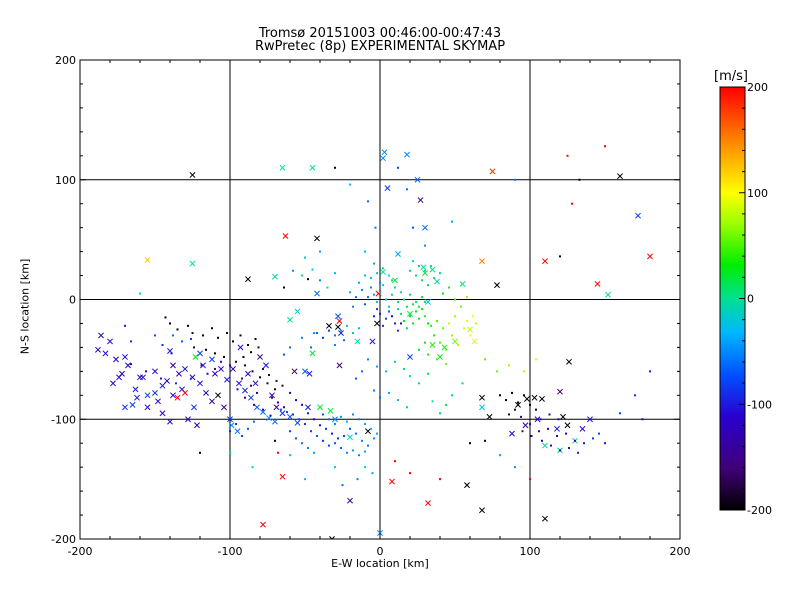 The height and width of the screenshot is (600, 800). I want to click on x-tick-label: 0, so click(380, 551).